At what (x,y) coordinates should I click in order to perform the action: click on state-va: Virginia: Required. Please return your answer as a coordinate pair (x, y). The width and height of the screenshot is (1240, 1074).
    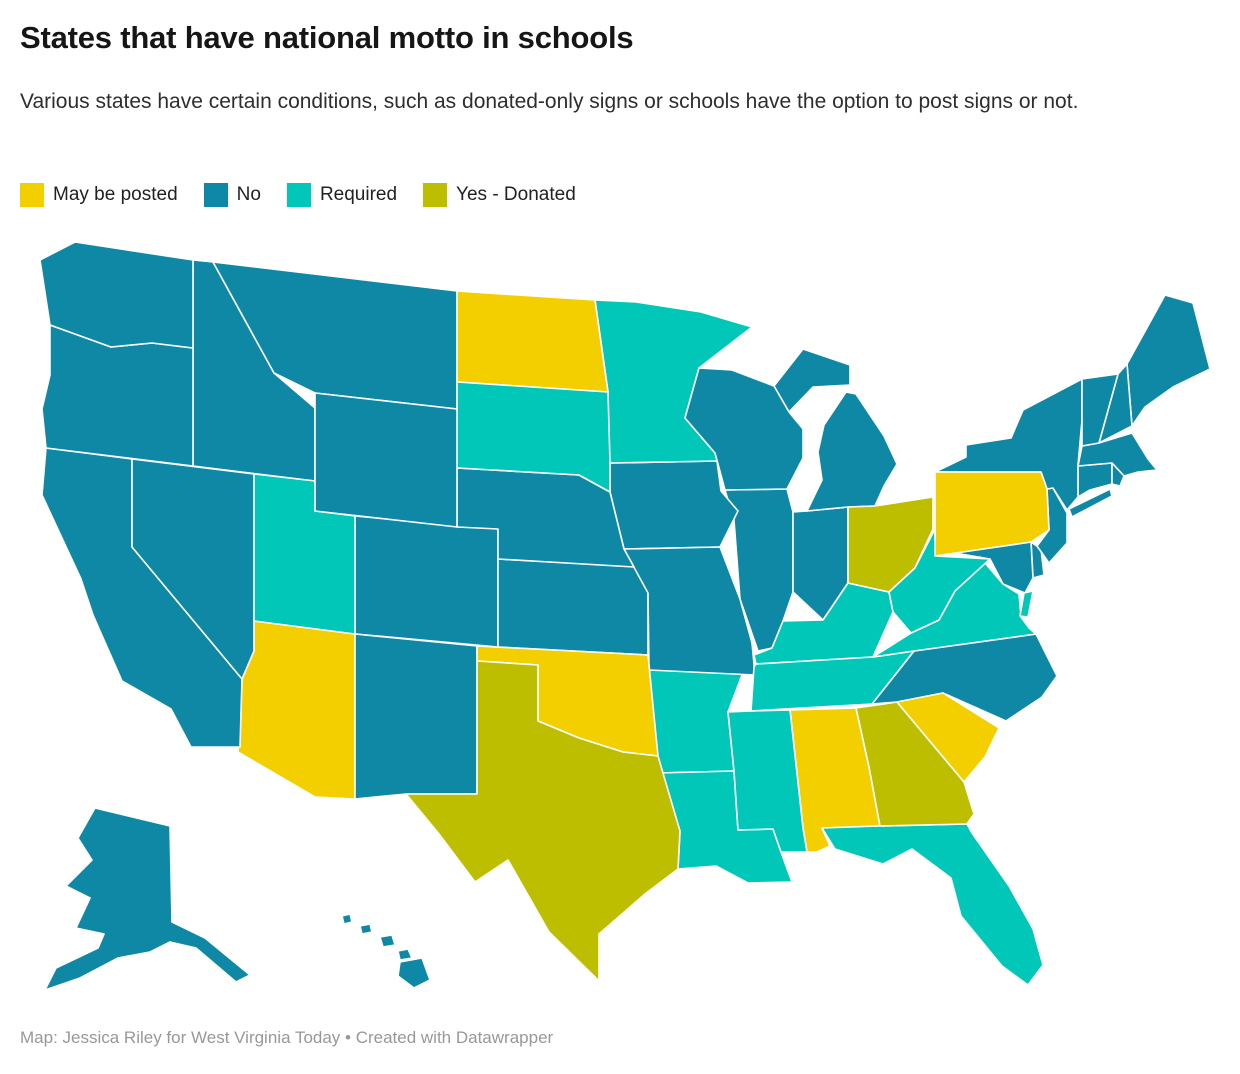
    Looking at the image, I should click on (1026, 604).